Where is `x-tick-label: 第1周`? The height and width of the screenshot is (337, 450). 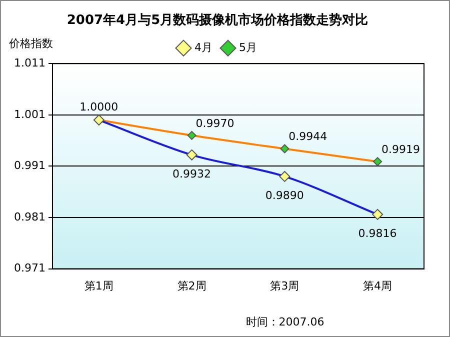 x-tick-label: 第1周 is located at coordinates (99, 285).